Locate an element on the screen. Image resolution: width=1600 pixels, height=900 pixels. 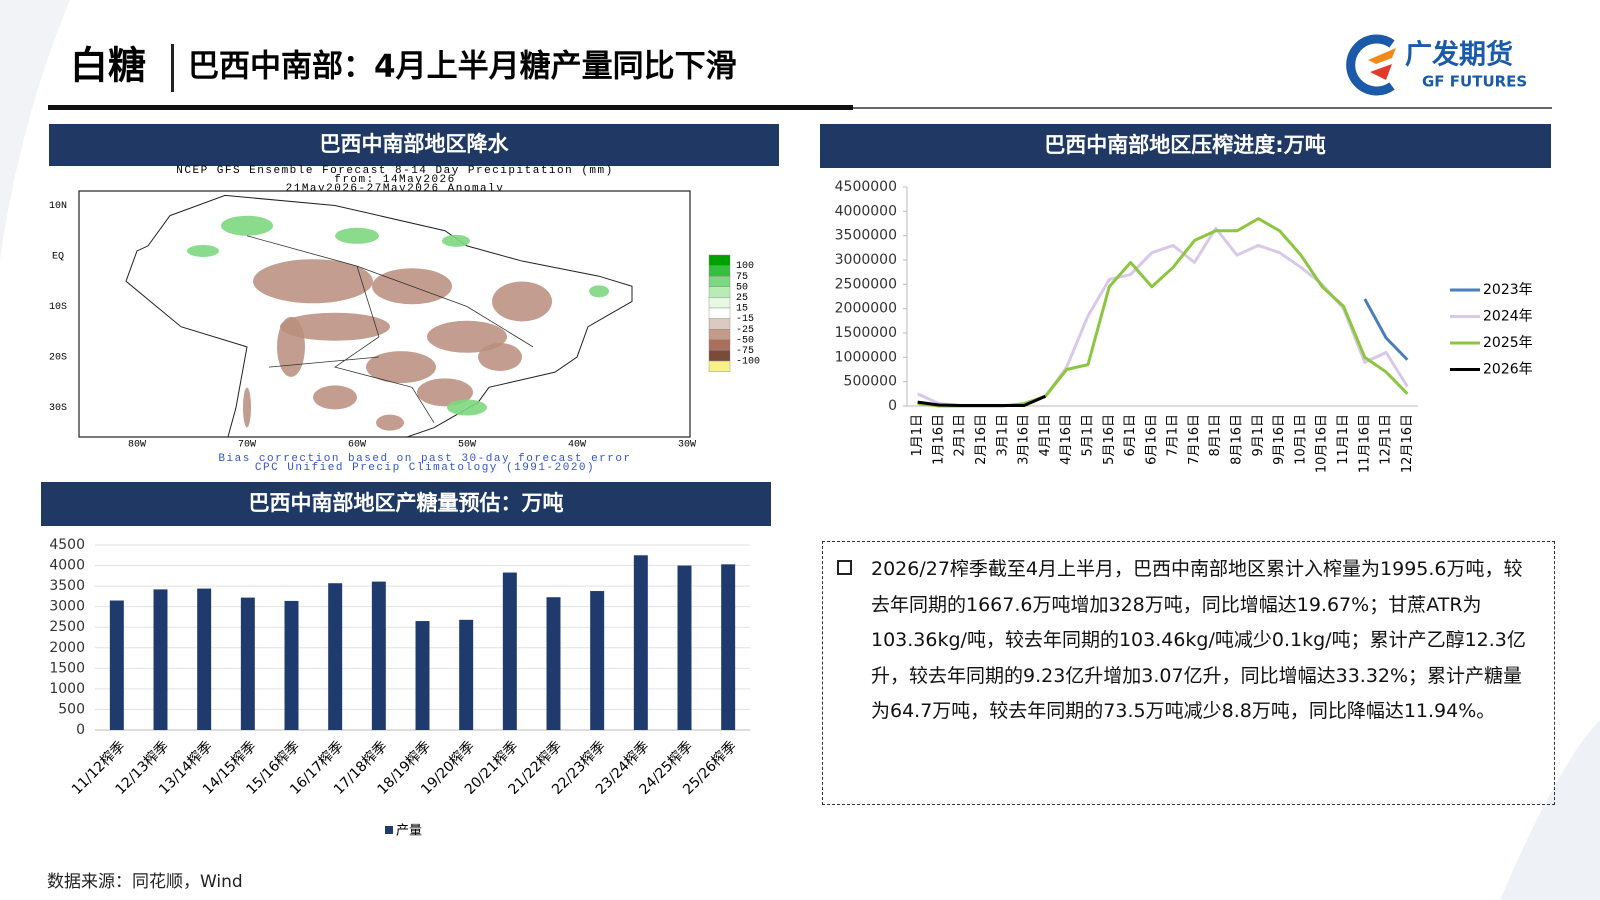
y-tick-label: 1500000 is located at coordinates (866, 333).